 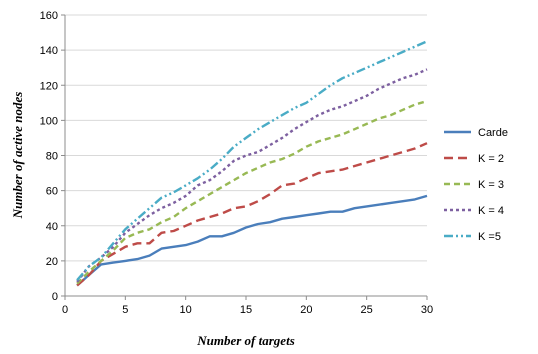 What do you see at coordinates (491, 159) in the screenshot?
I see `legend-label: K = 2` at bounding box center [491, 159].